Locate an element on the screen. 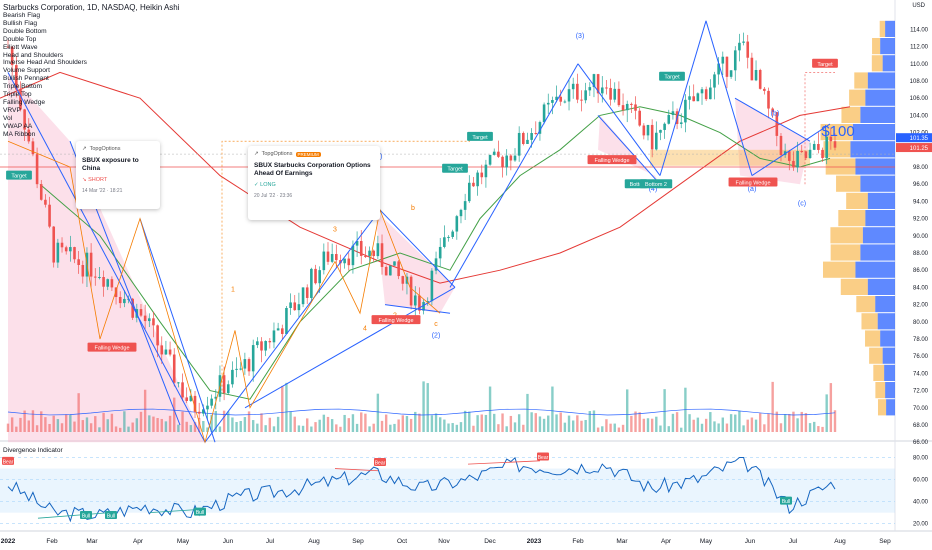  legend-item: Bullish Flag is located at coordinates (20, 23).